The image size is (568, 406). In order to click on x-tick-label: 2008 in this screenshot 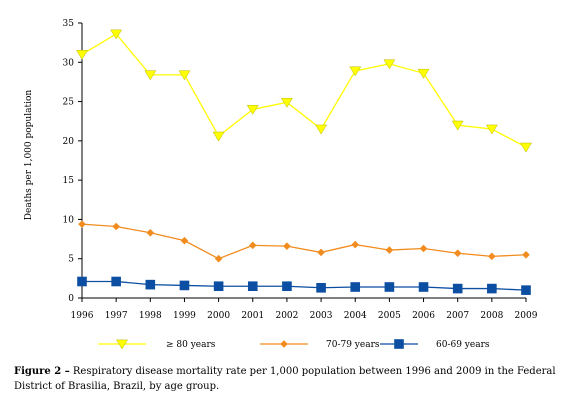, I will do `click(491, 316)`.